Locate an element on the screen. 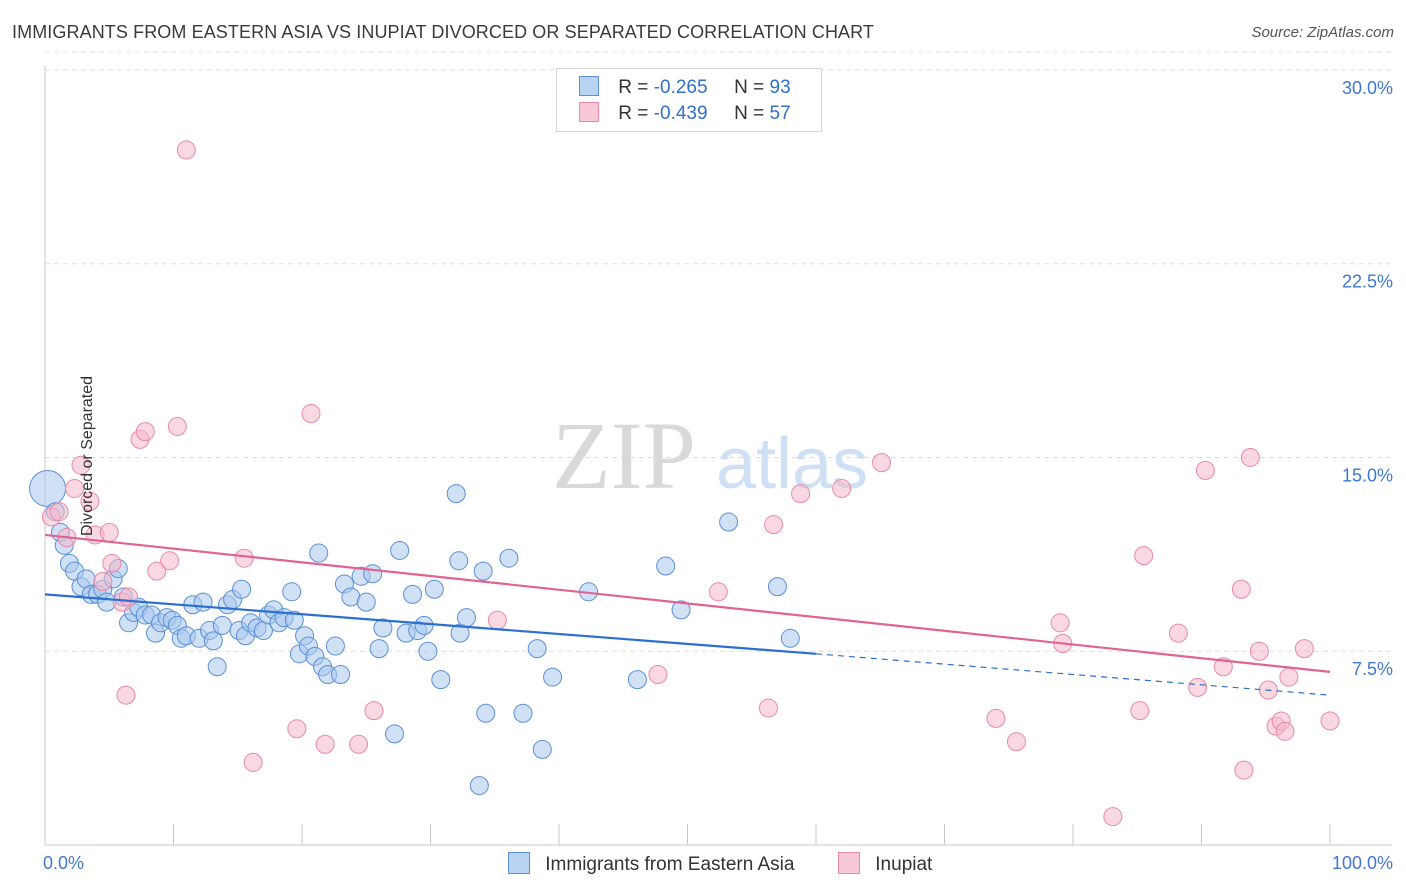 The height and width of the screenshot is (892, 1406). y-tick-label: 7.5% is located at coordinates (1372, 669).